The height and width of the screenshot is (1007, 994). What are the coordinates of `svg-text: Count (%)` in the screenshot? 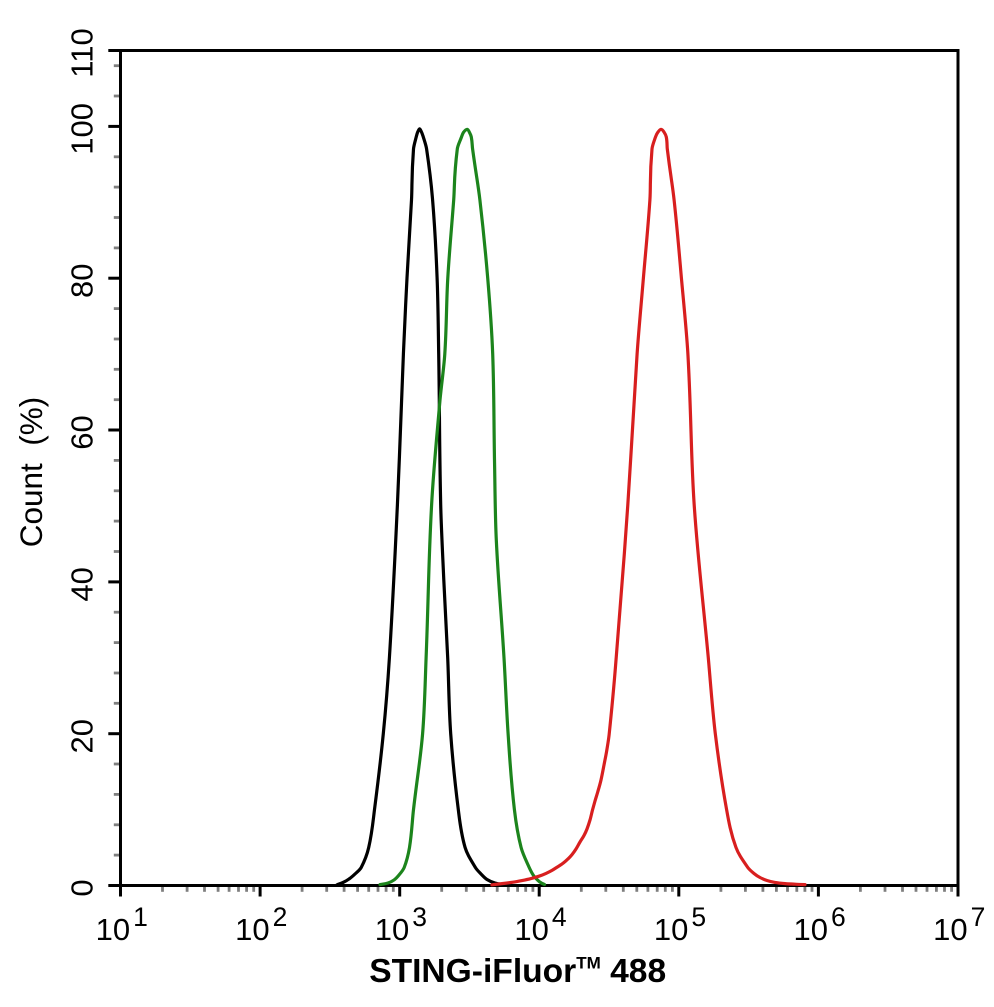 It's located at (31, 472).